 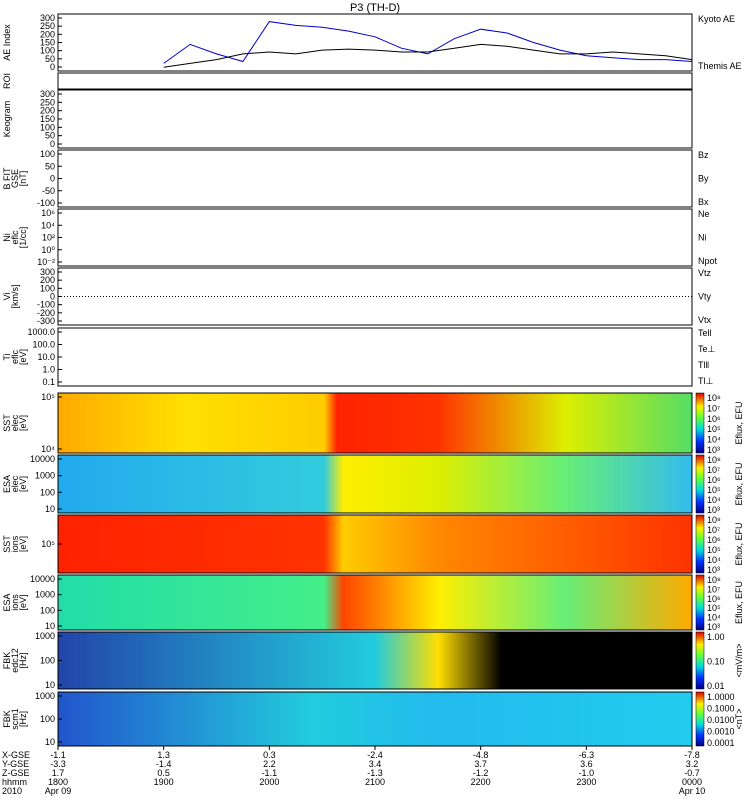 What do you see at coordinates (586, 782) in the screenshot?
I see `x-tick-label: 2300` at bounding box center [586, 782].